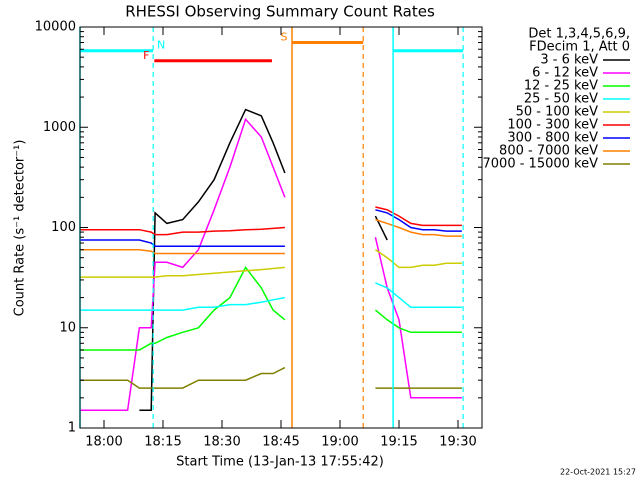 The height and width of the screenshot is (480, 640). What do you see at coordinates (579, 34) in the screenshot?
I see `legend-header: Det 1,3,4,5,6,9,` at bounding box center [579, 34].